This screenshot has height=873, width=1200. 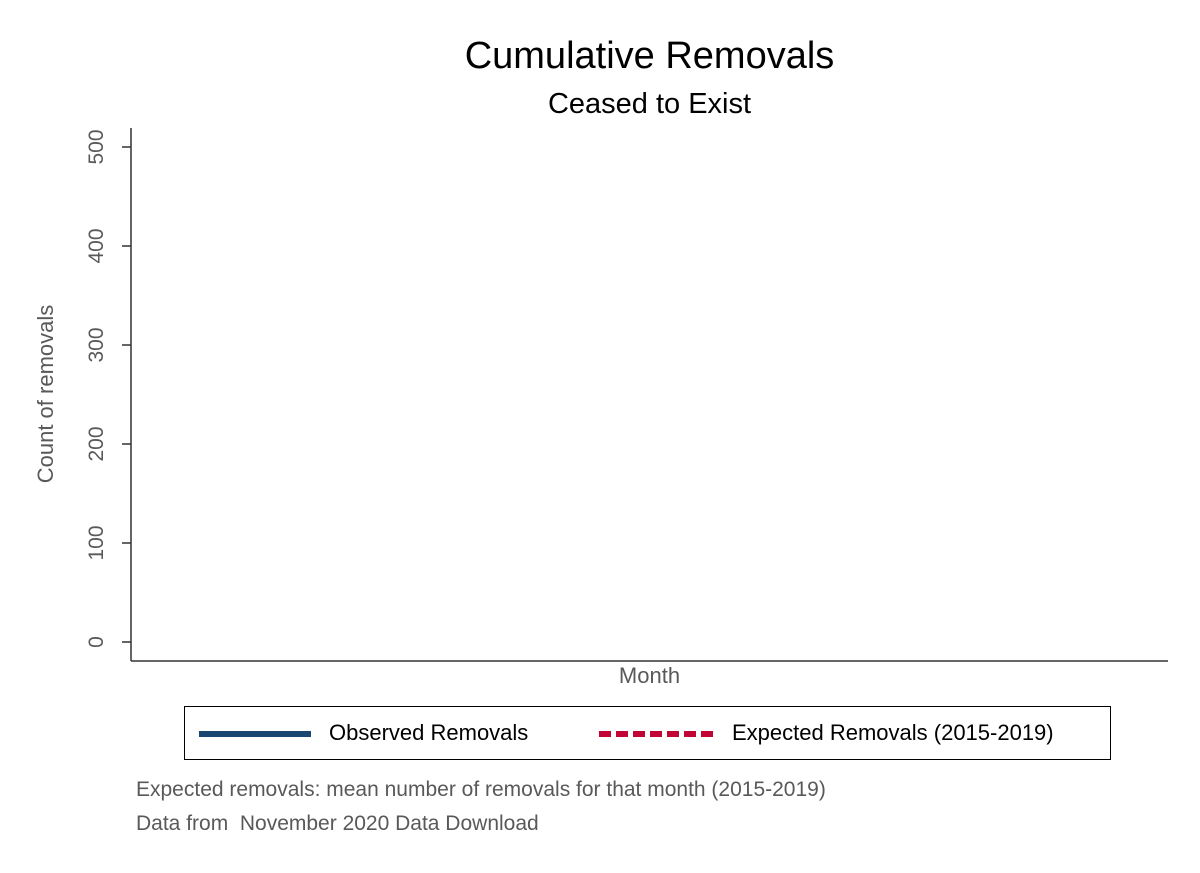 I want to click on y-ticks, so click(x=126, y=394).